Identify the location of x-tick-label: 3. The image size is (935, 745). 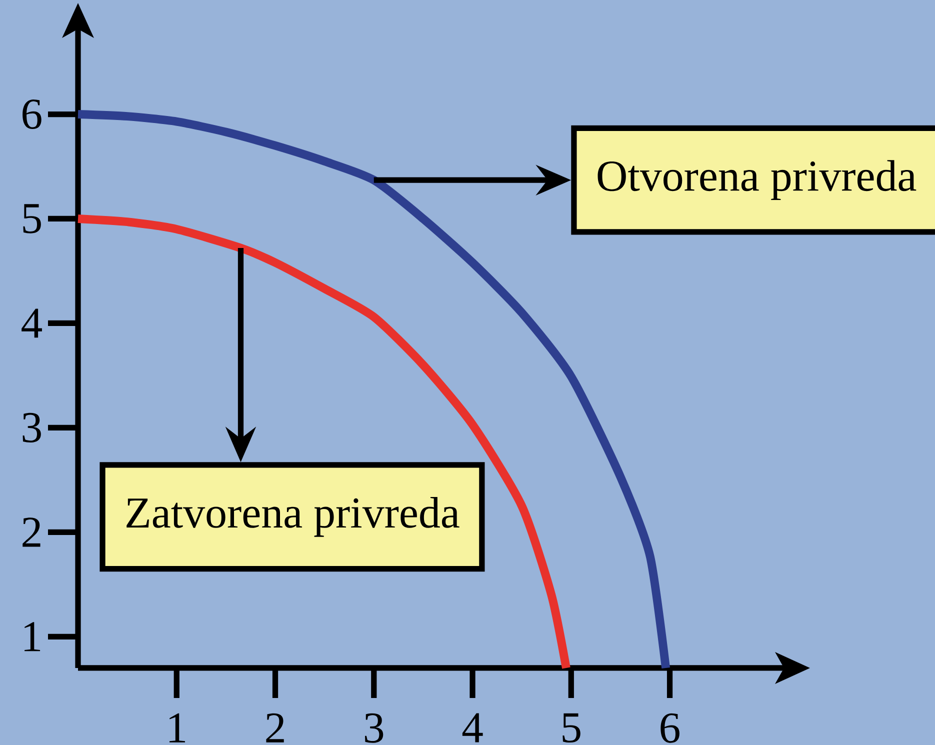
(374, 728).